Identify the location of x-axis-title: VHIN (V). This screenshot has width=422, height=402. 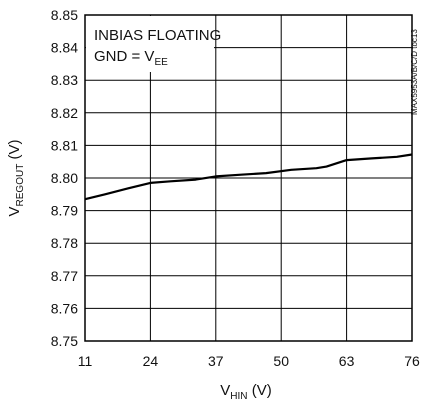
(245, 392).